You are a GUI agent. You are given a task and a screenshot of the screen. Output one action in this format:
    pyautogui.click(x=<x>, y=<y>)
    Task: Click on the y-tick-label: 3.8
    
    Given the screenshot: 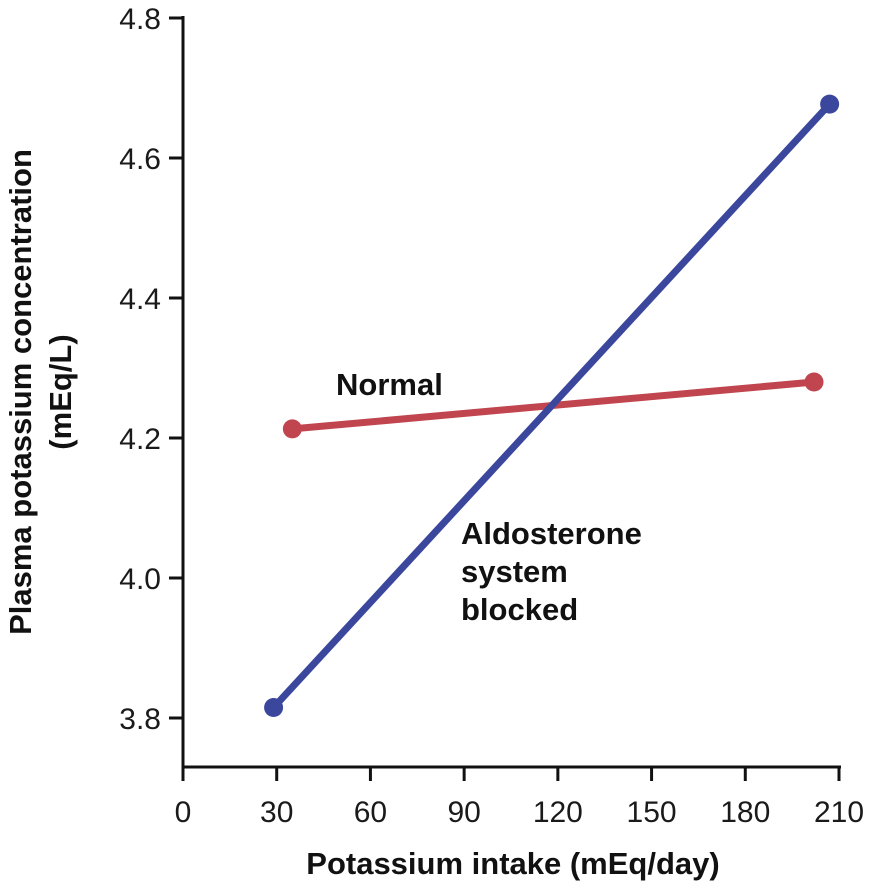 What is the action you would take?
    pyautogui.click(x=140, y=719)
    